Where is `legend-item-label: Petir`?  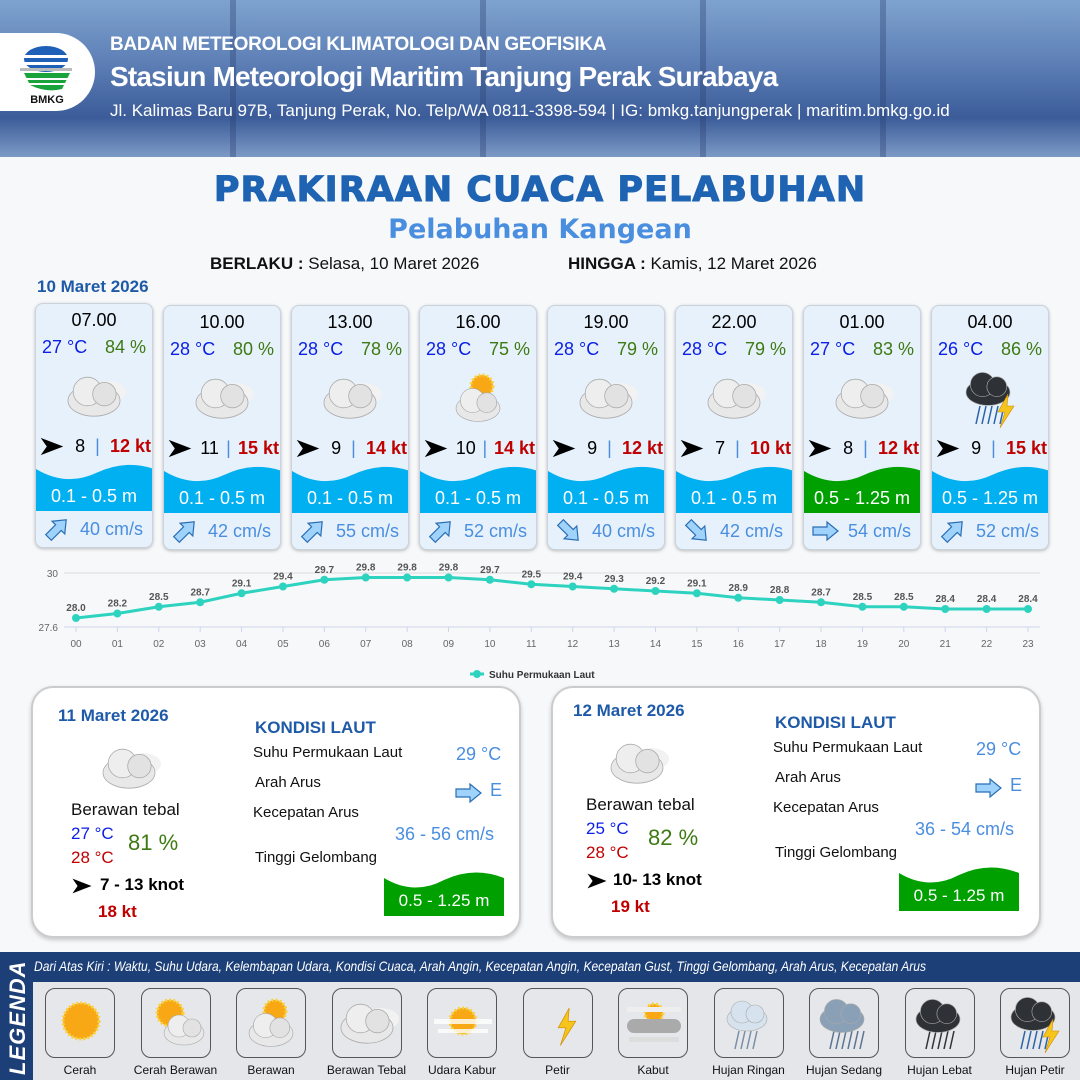
legend-item-label: Petir is located at coordinates (557, 1070).